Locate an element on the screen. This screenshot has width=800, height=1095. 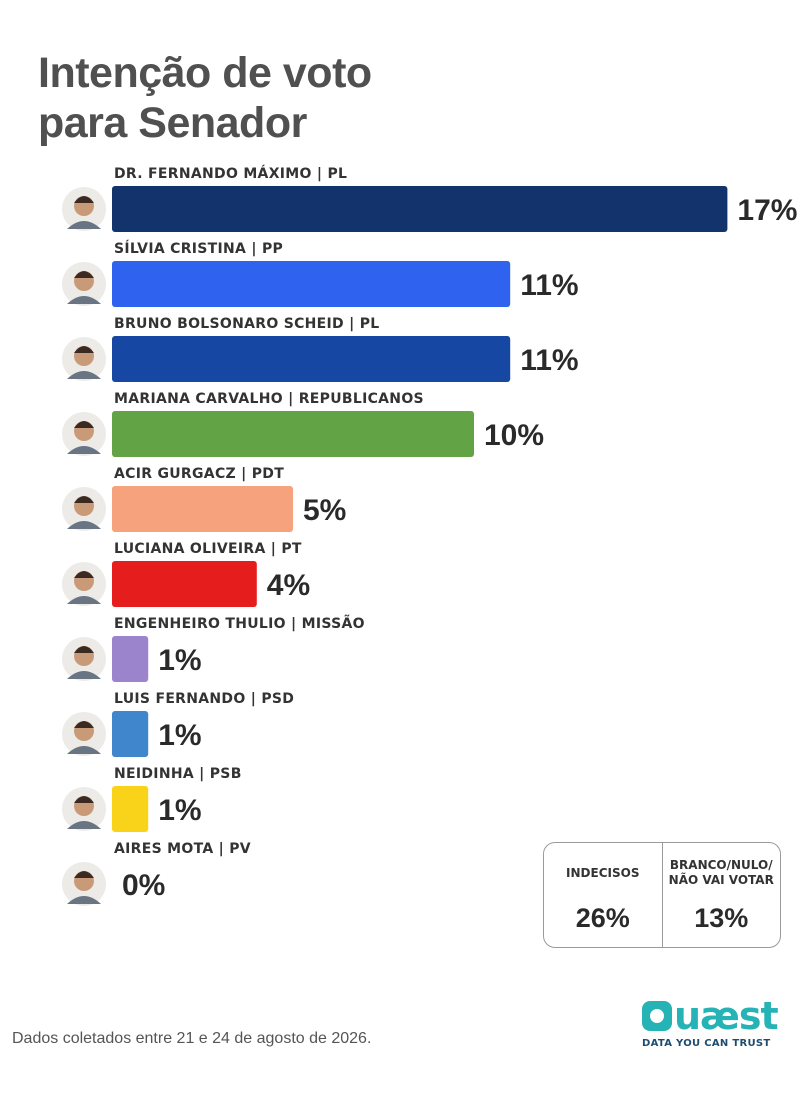
candidate-label-bruno-bolsonaro-scheid: BRUNO BOLSONARO SCHEID | PL is located at coordinates (247, 324).